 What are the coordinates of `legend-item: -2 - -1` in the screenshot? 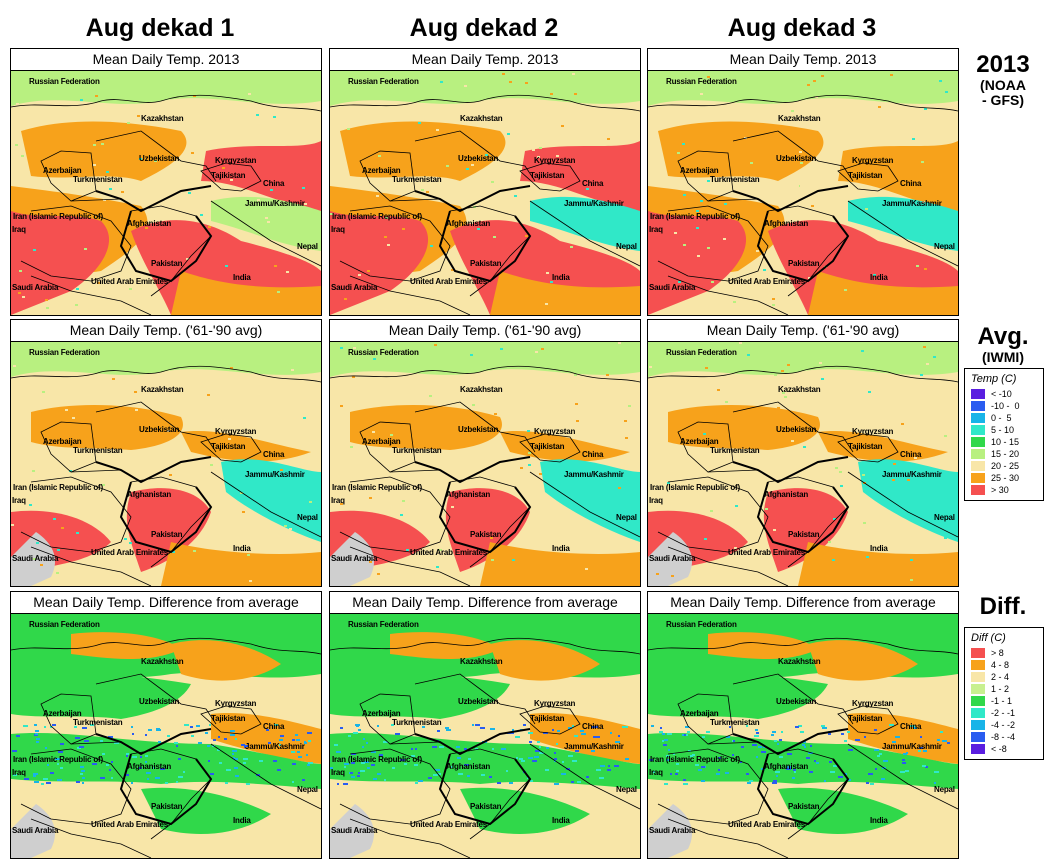 It's located at (1004, 712).